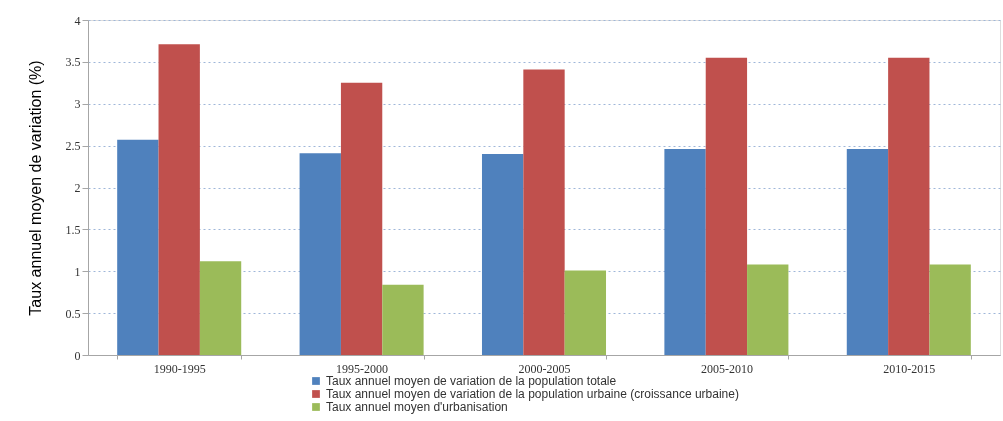 The width and height of the screenshot is (1003, 421). I want to click on y-tick-label: 2, so click(77, 188).